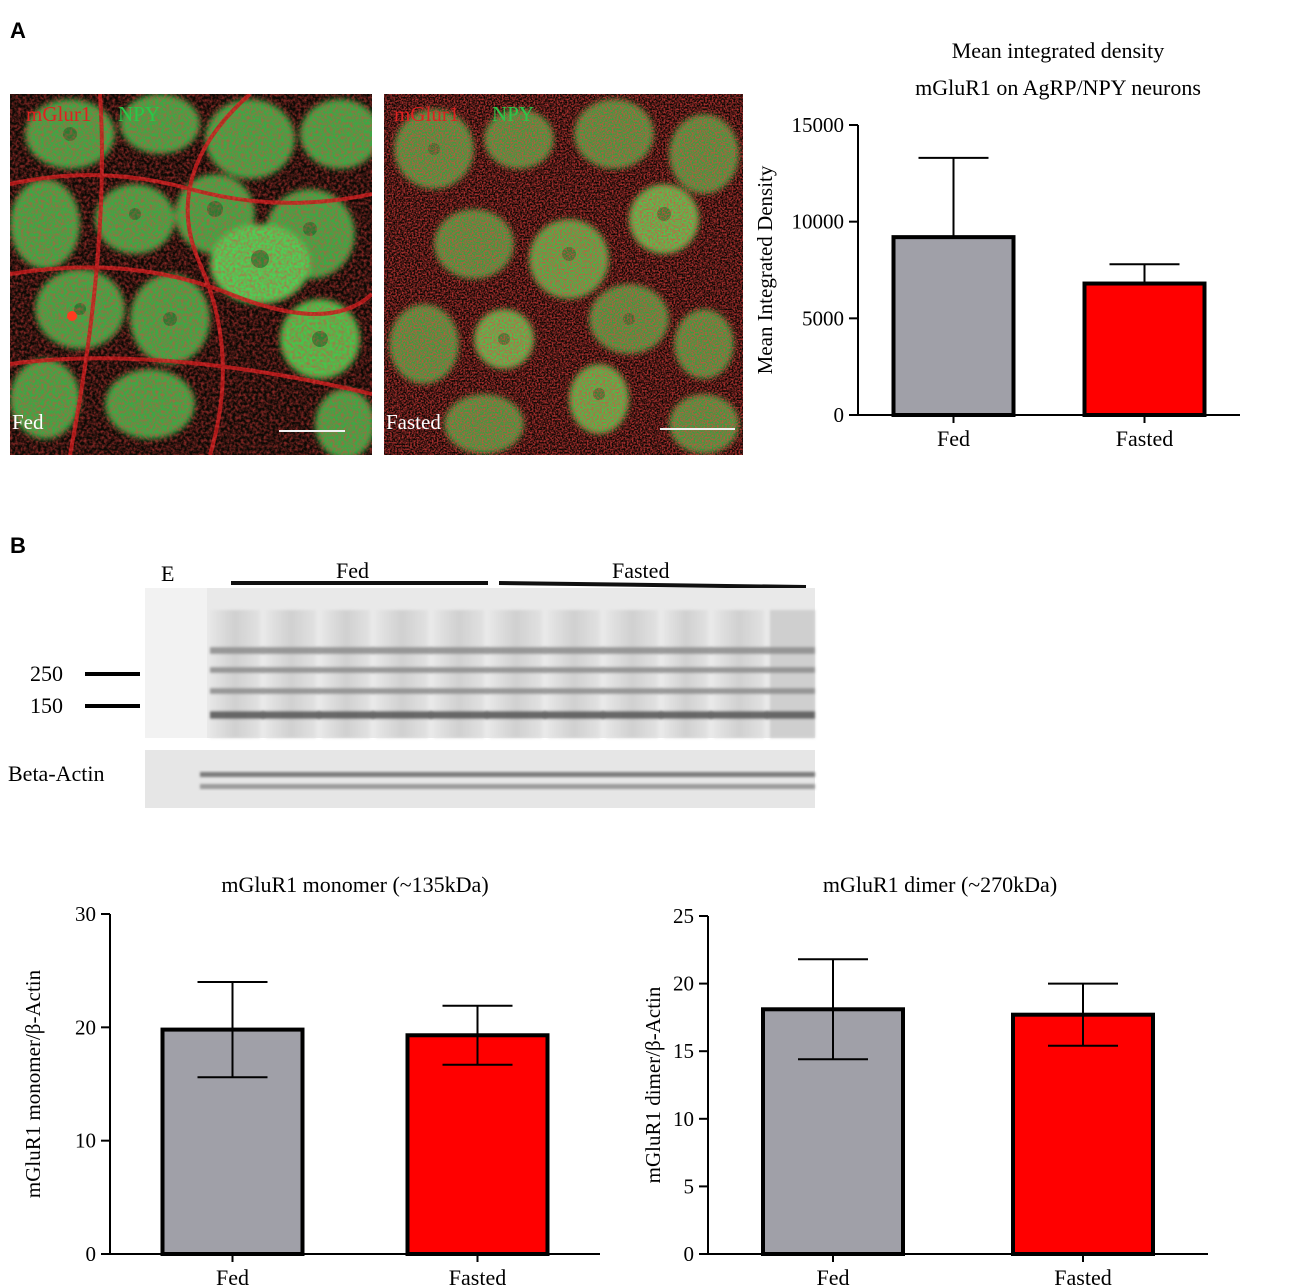  Describe the element at coordinates (652, 585) in the screenshot. I see `blot-fasted-bracket` at that location.